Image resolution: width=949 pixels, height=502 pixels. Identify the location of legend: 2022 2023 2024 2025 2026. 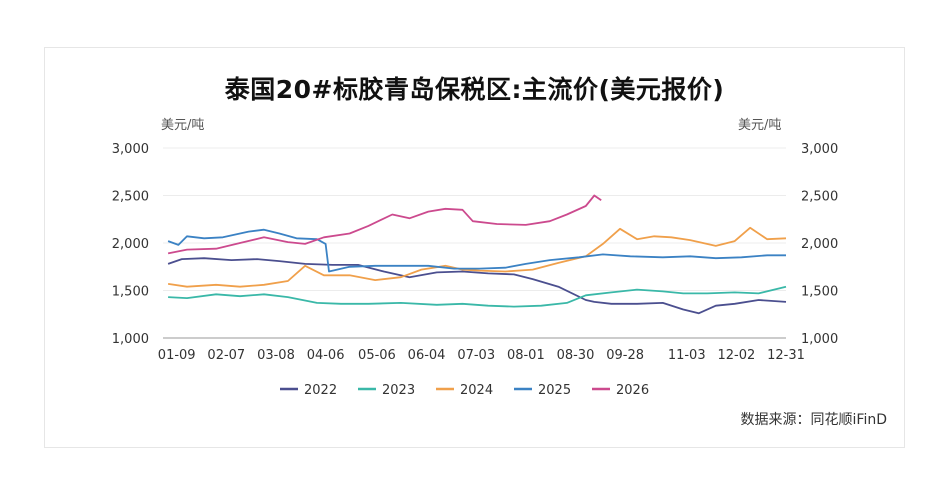
(464, 390).